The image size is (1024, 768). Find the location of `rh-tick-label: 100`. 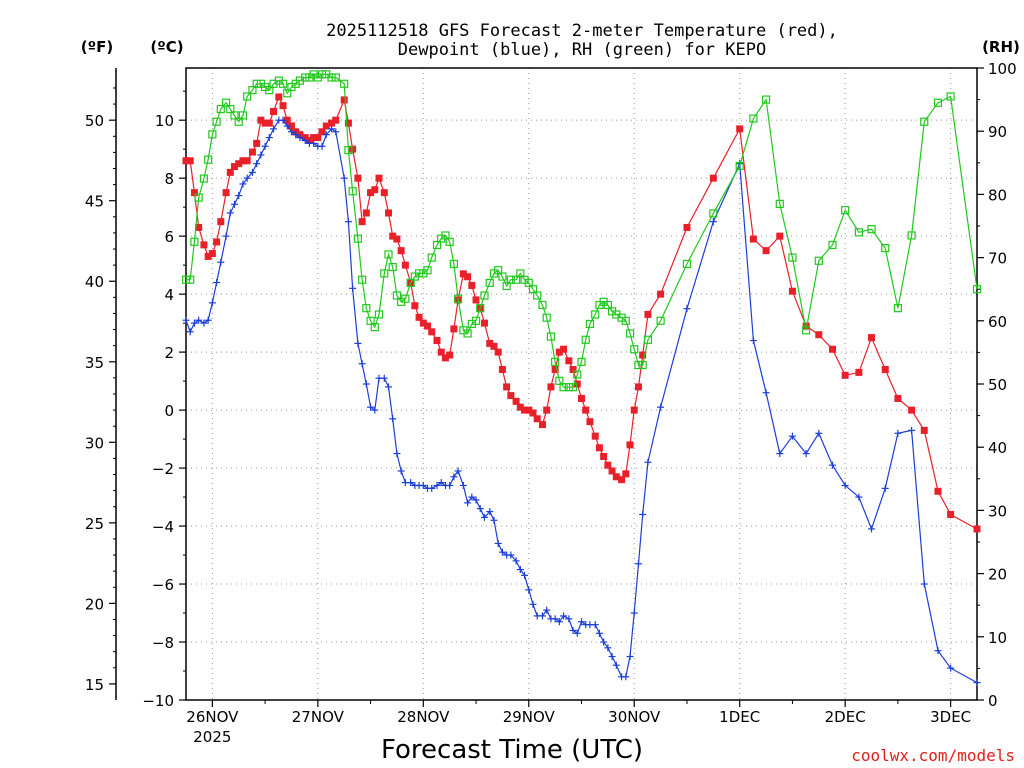

rh-tick-label: 100 is located at coordinates (1002, 69).